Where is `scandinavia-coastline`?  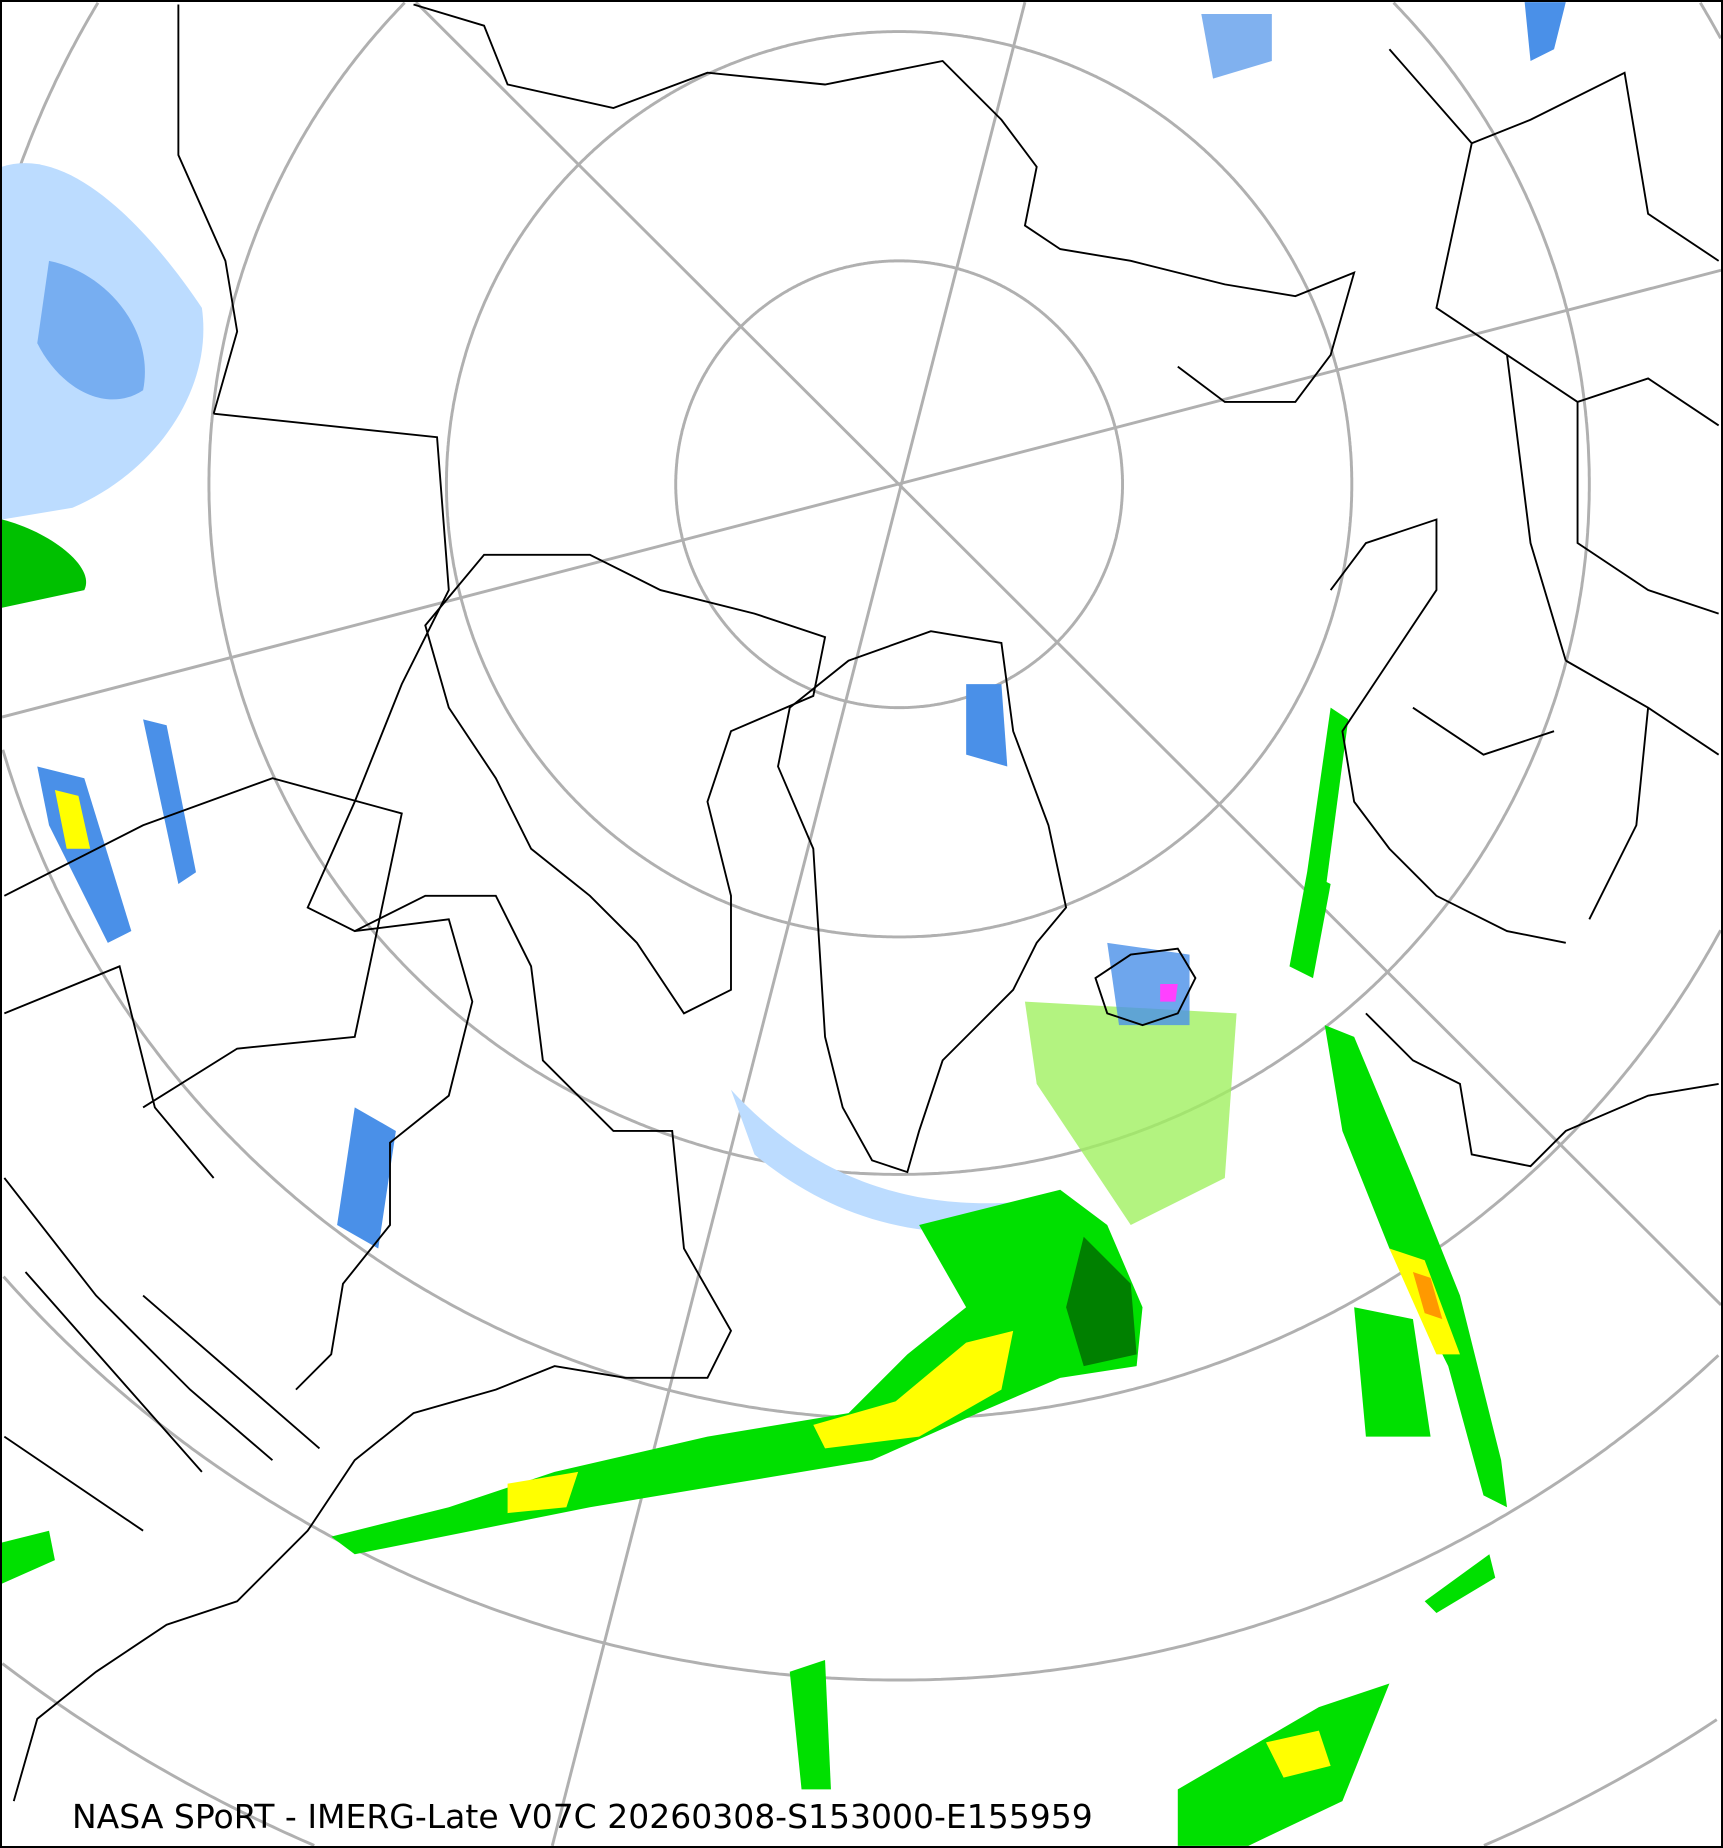 scandinavia-coastline is located at coordinates (1447, 731).